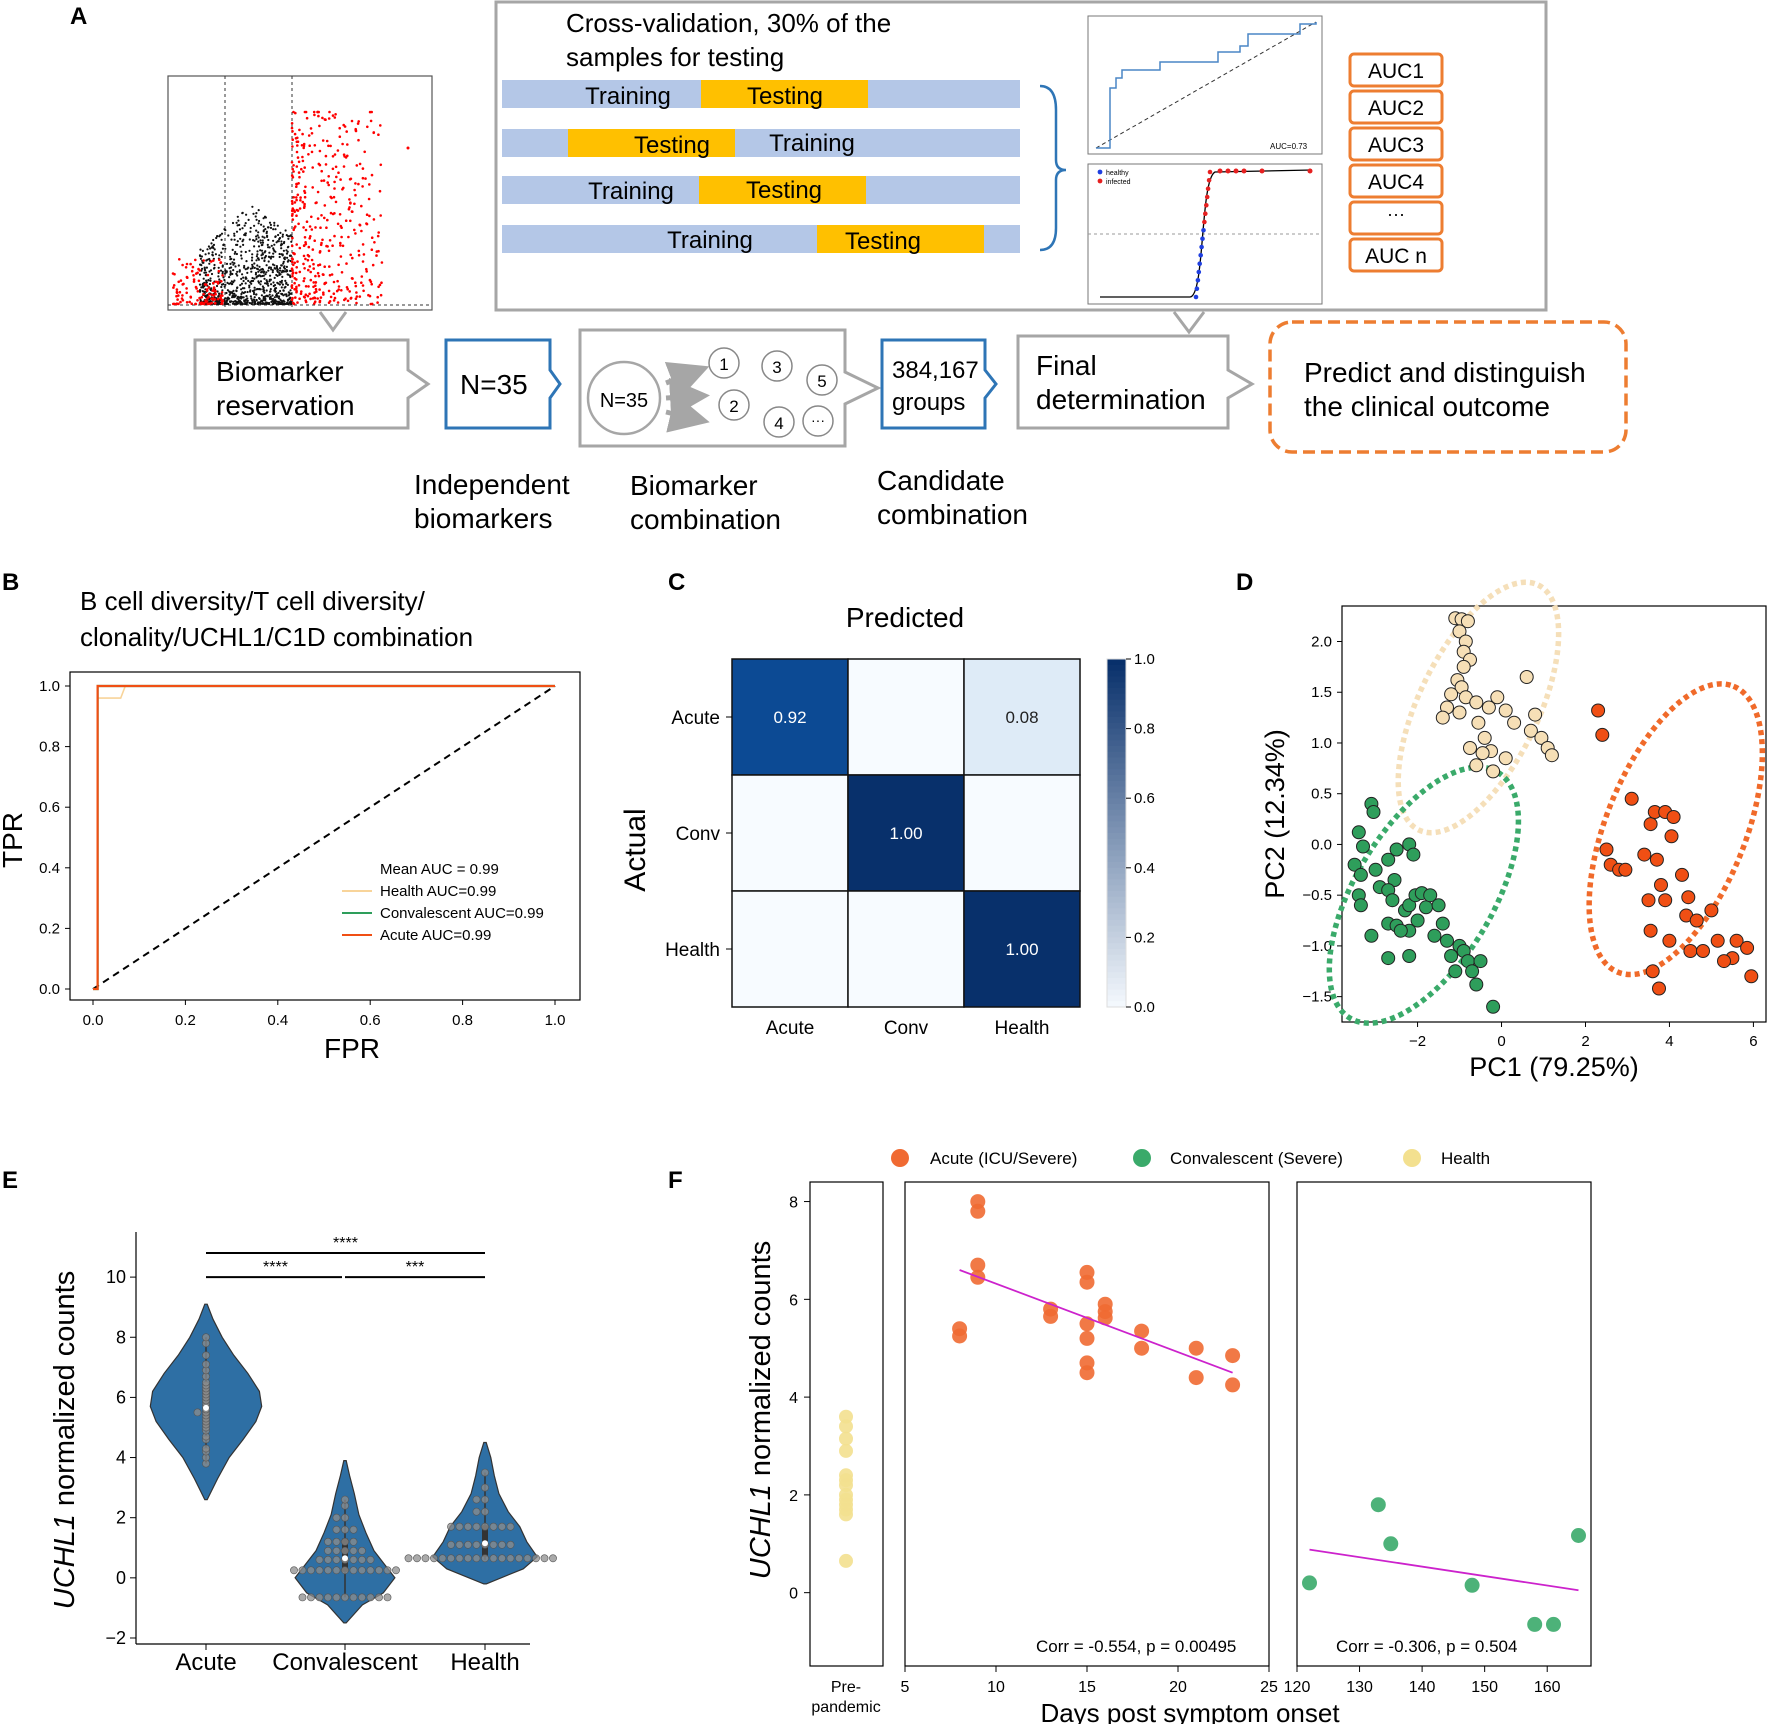 The height and width of the screenshot is (1724, 1772). What do you see at coordinates (695, 718) in the screenshot?
I see `confusion-ytick-label: Acute` at bounding box center [695, 718].